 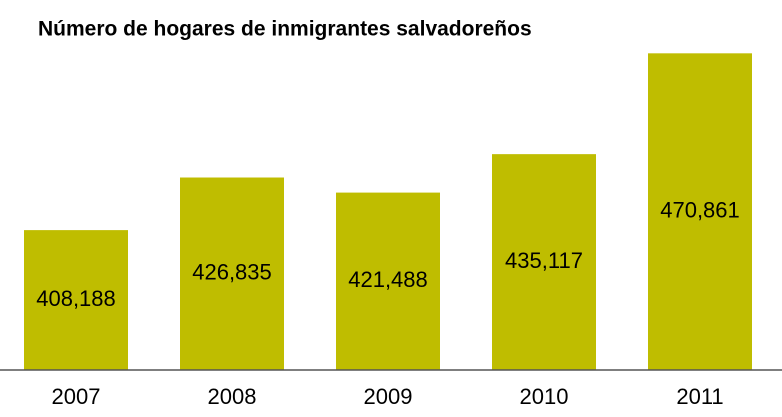 I want to click on value-label: 426,835, so click(x=232, y=272).